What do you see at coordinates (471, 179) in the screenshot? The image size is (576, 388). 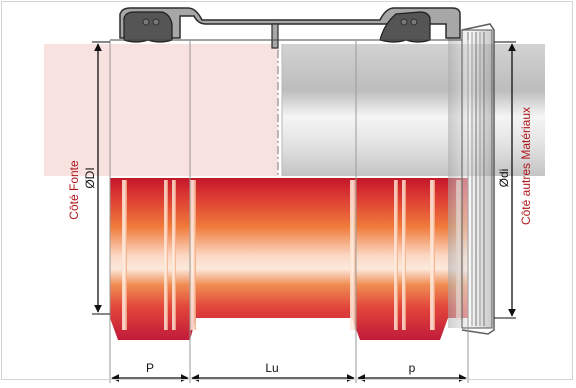 I see `other-material-pipe-end` at bounding box center [471, 179].